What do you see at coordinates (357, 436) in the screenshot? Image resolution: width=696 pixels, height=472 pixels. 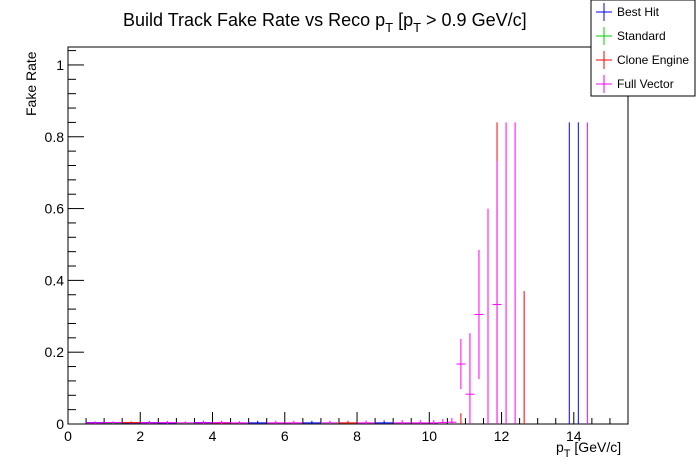 I see `x-tick-label: 8` at bounding box center [357, 436].